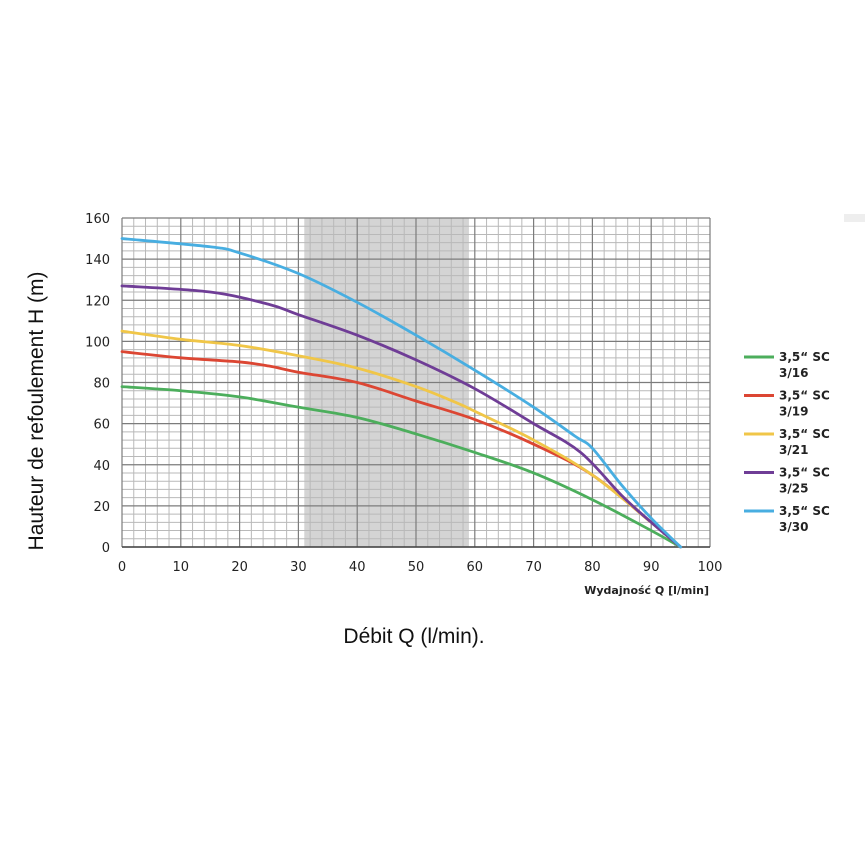 Image resolution: width=865 pixels, height=865 pixels. I want to click on y-tick-label: 80, so click(101, 384).